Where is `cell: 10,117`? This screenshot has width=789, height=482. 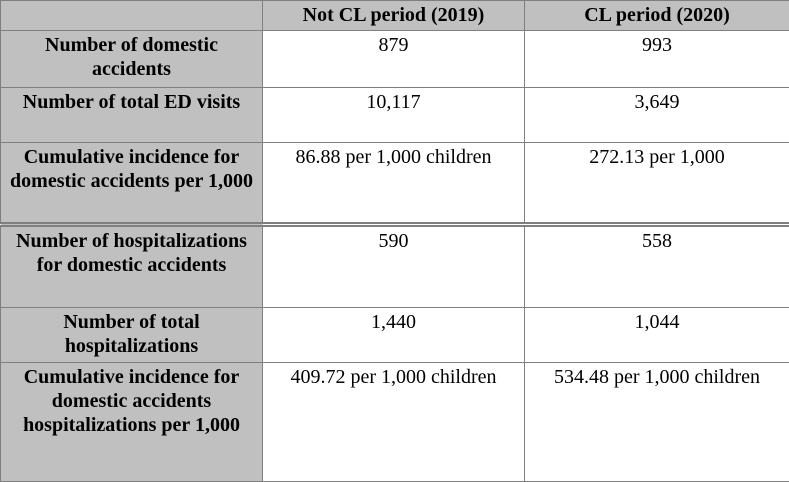
cell: 10,117 is located at coordinates (393, 115).